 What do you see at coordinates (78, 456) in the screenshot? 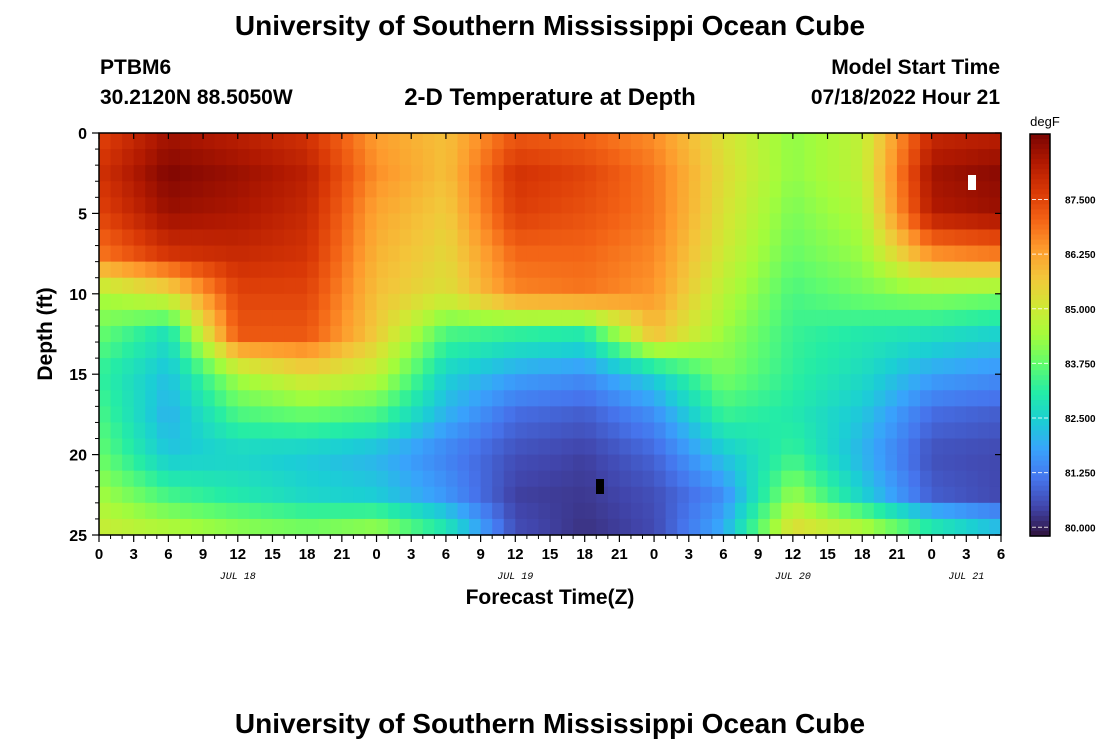
I see `y-tick-label: 20` at bounding box center [78, 456].